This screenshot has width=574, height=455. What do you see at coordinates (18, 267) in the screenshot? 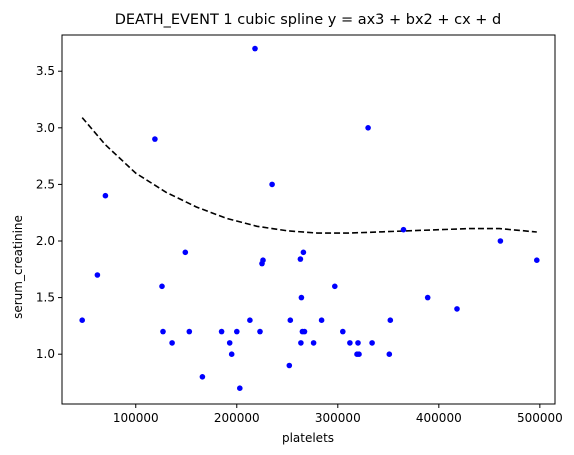
I see `y-axis-label: serum_creatinine` at bounding box center [18, 267].